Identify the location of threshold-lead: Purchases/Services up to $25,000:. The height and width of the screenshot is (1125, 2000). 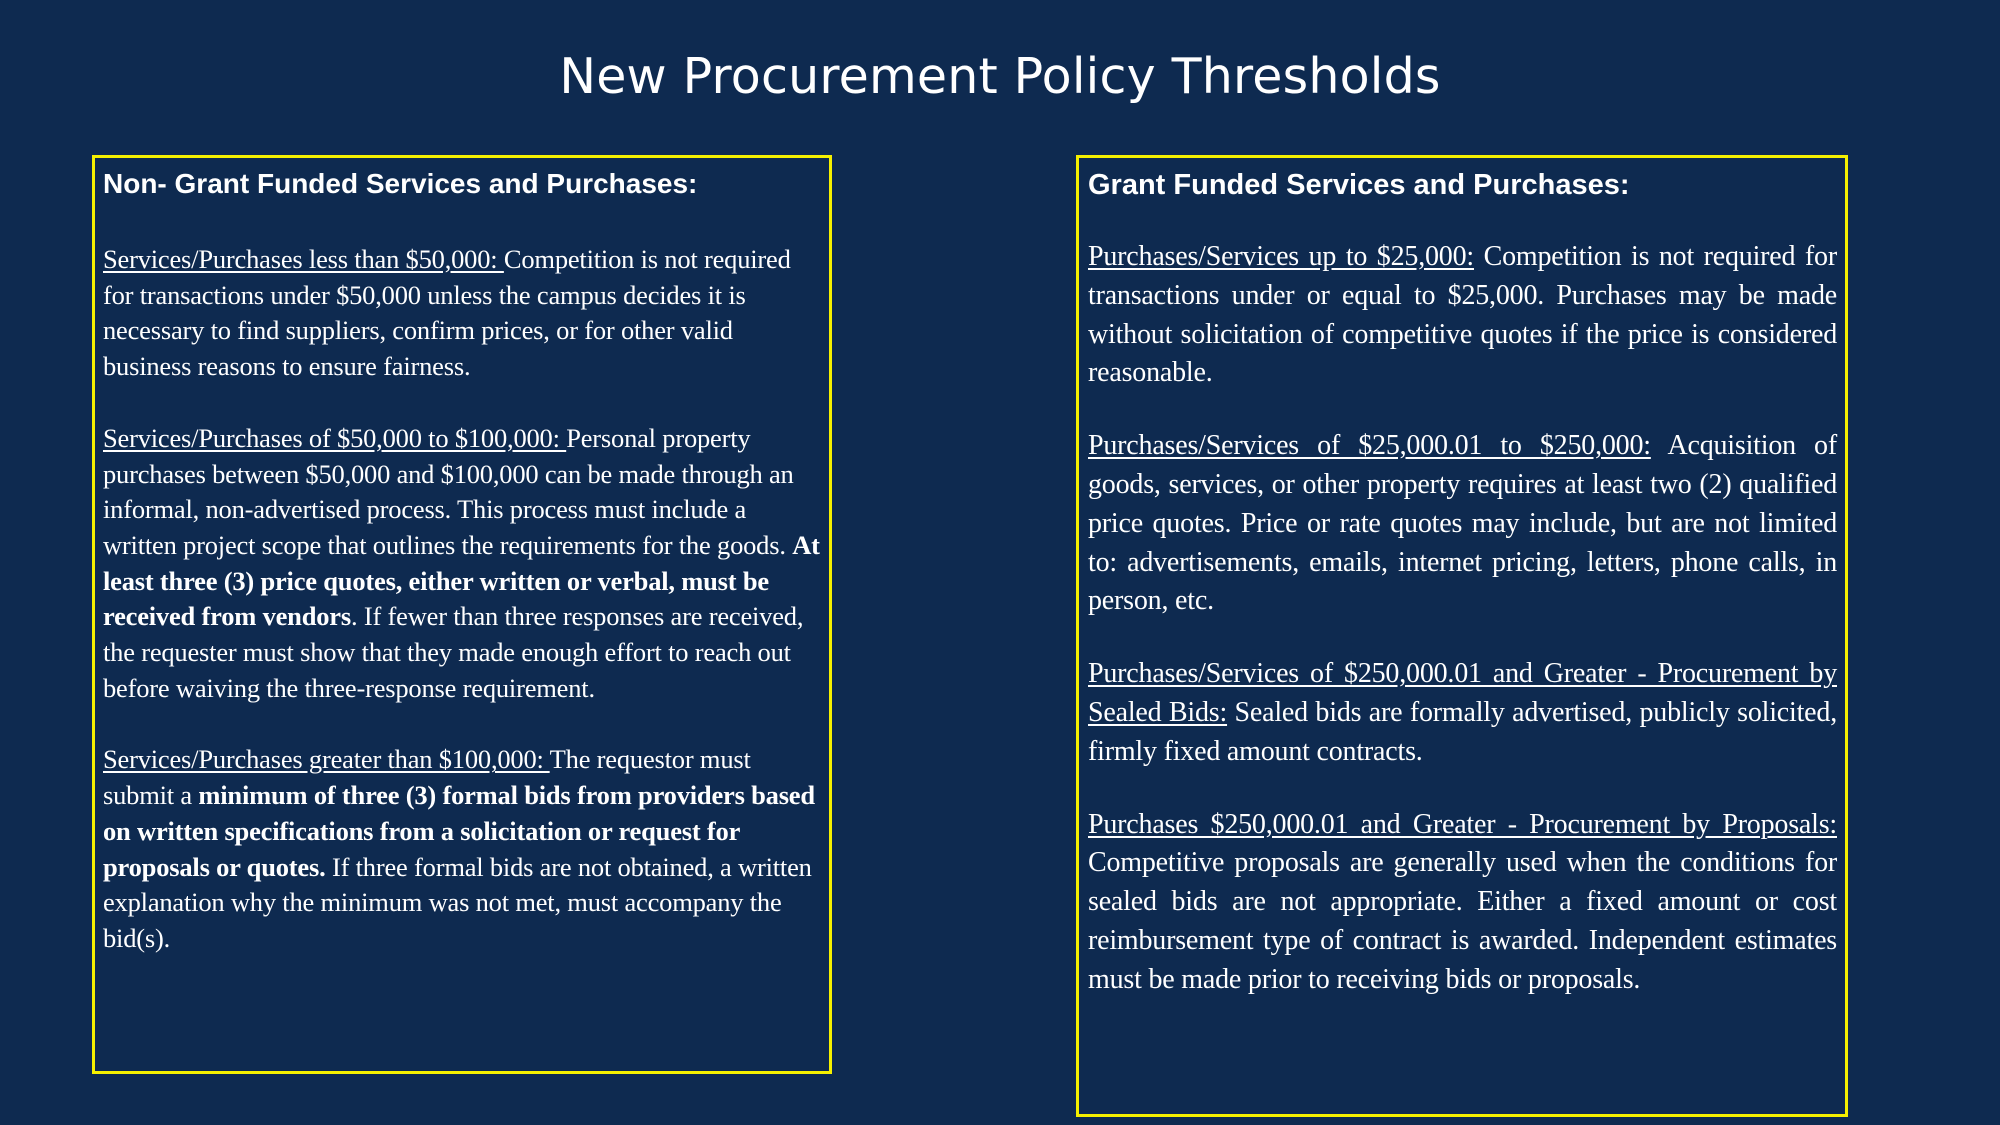
(1281, 256).